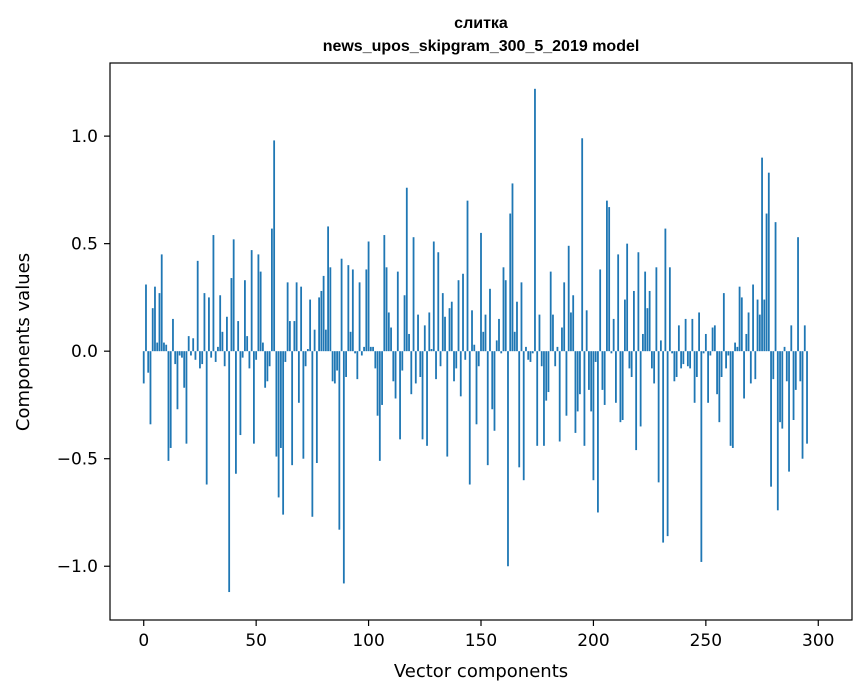  Describe the element at coordinates (706, 641) in the screenshot. I see `x-tick-label: 250` at that location.